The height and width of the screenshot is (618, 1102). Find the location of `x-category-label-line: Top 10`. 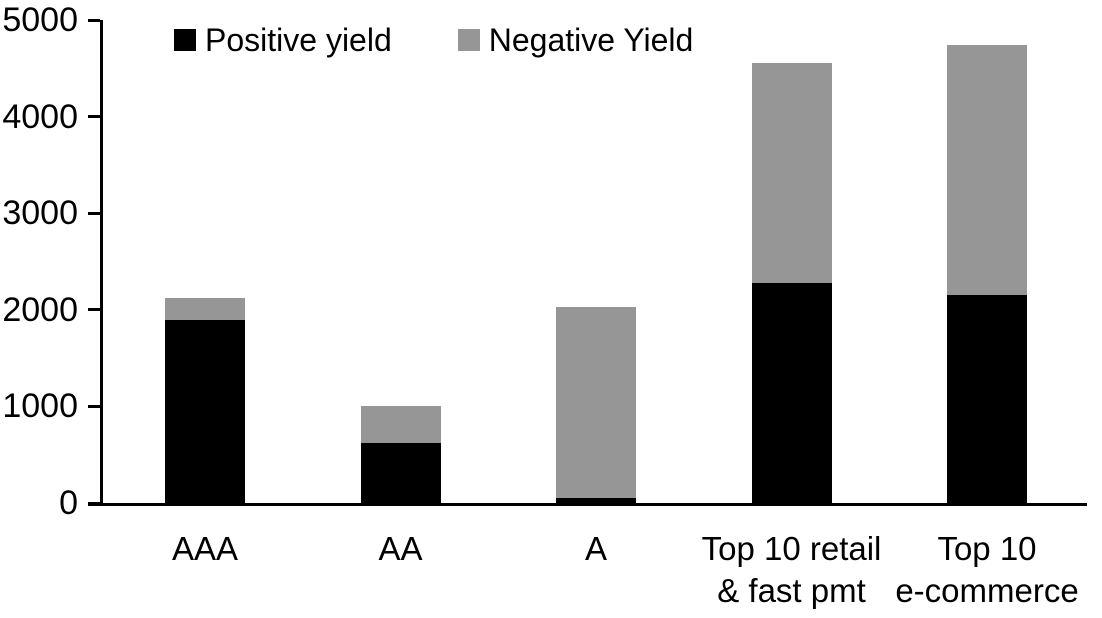

x-category-label-line: Top 10 is located at coordinates (987, 548).